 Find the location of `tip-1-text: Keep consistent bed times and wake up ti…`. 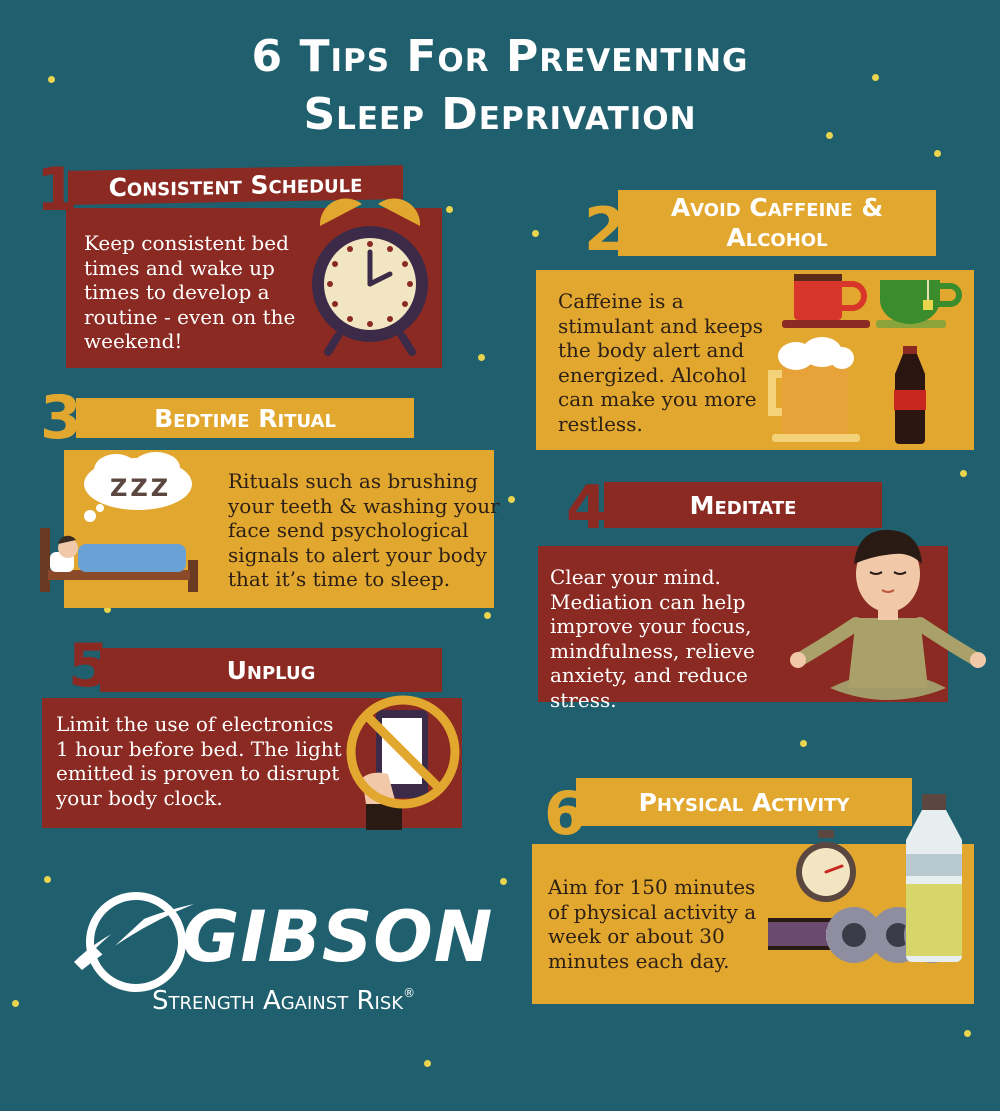

tip-1-text: Keep consistent bed times and wake up ti… is located at coordinates (190, 292).